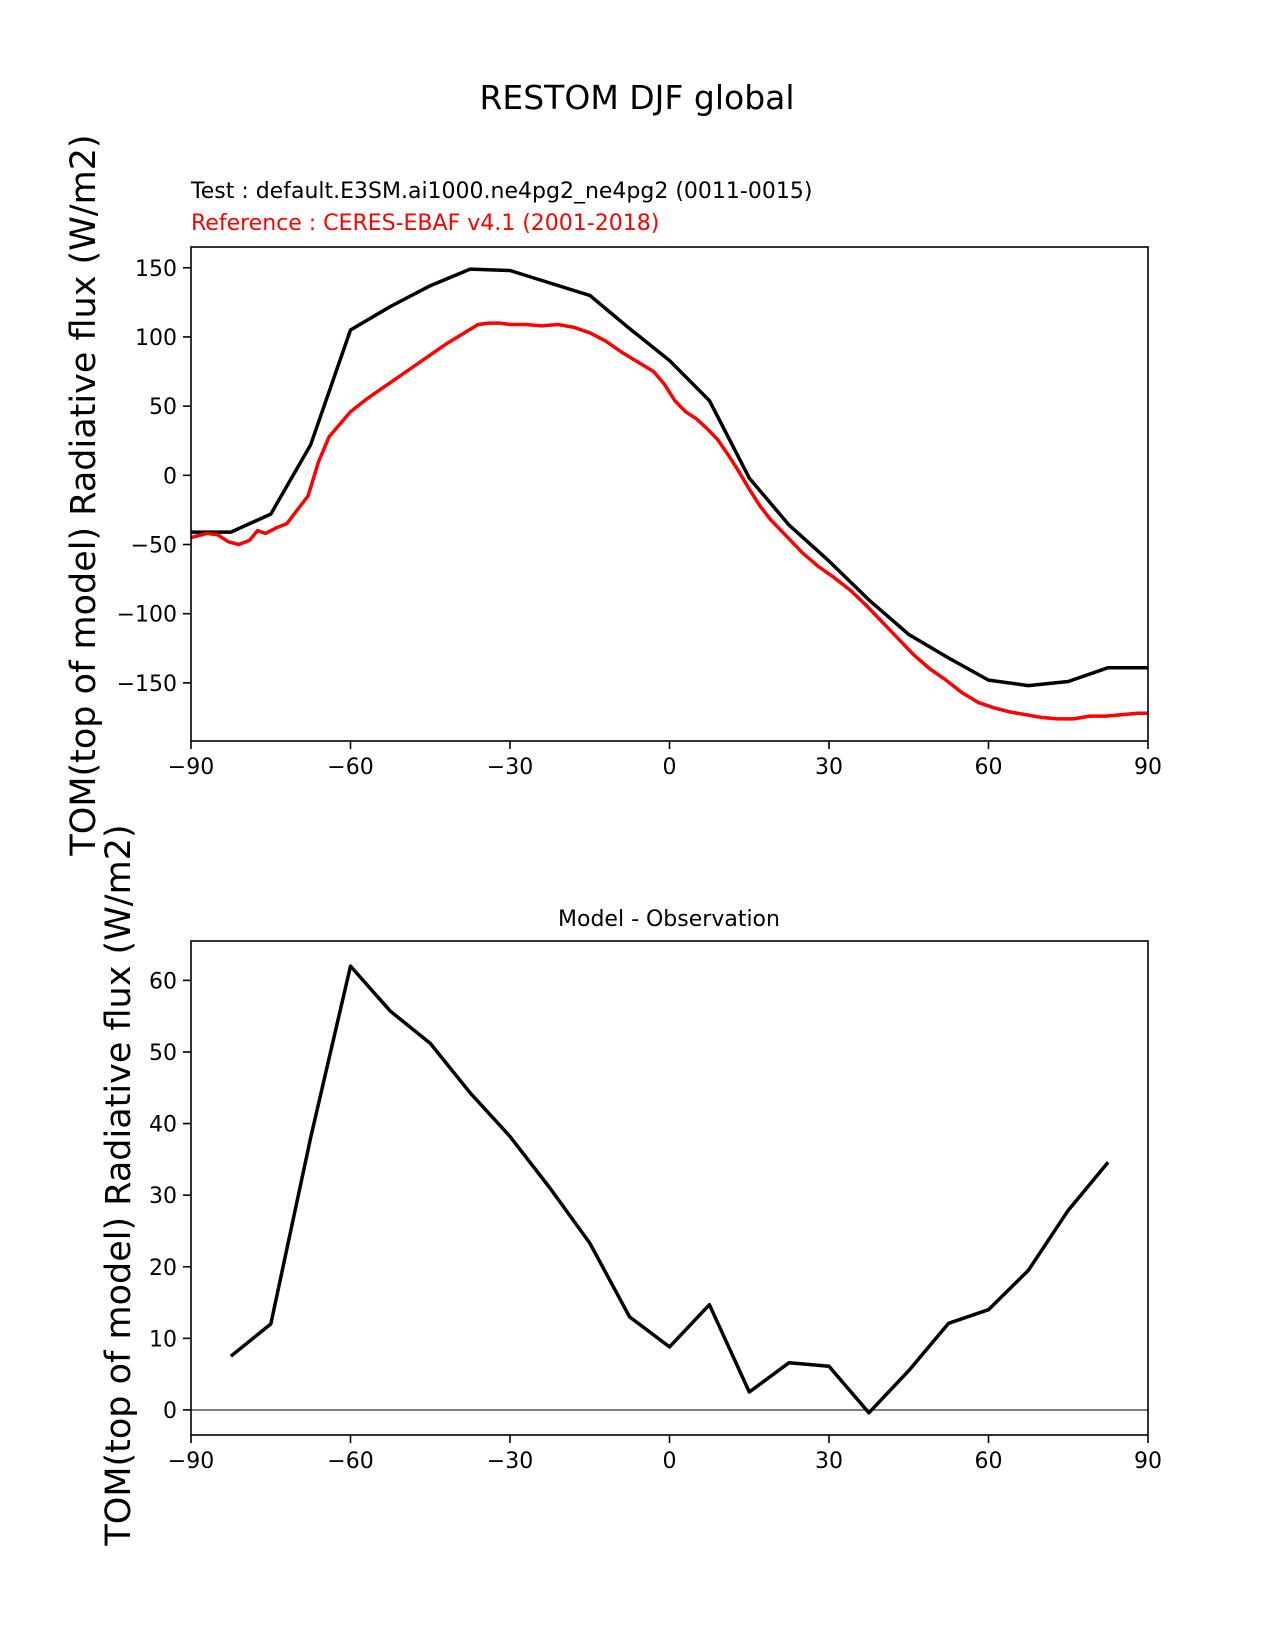 The width and height of the screenshot is (1275, 1650). I want to click on y-tick-label: 20, so click(163, 1268).